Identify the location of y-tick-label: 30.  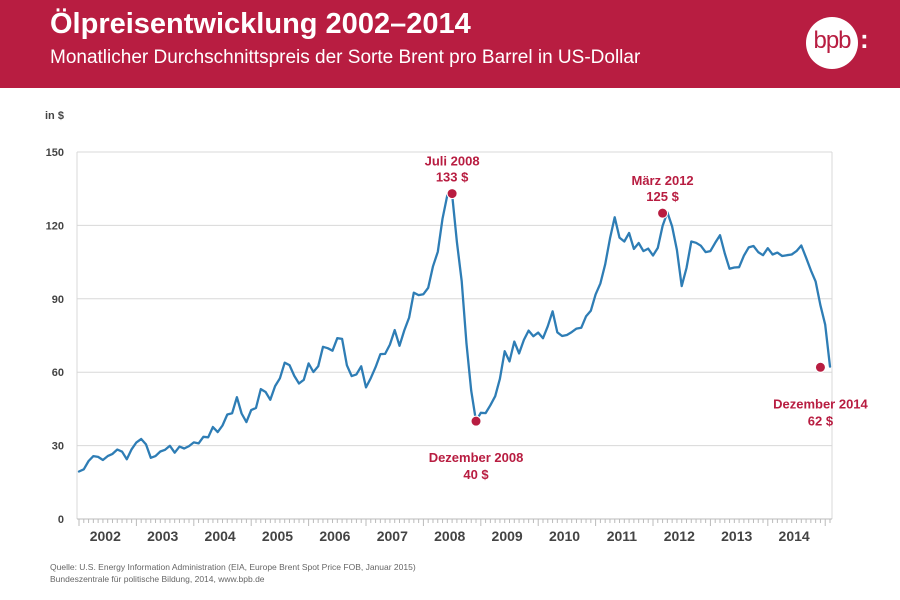
(58, 447).